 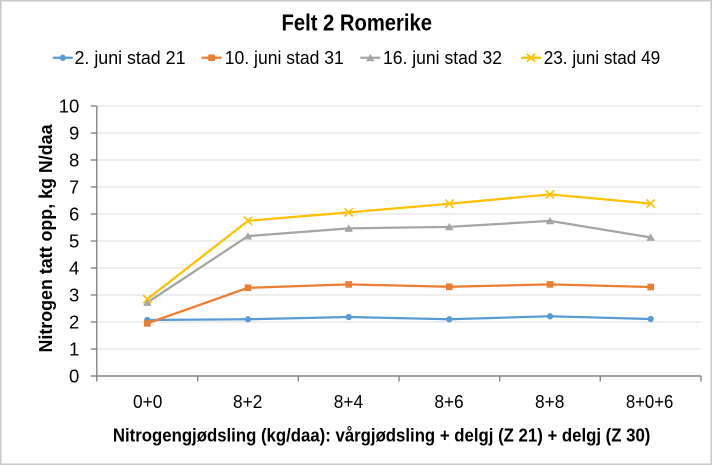 What do you see at coordinates (549, 401) in the screenshot?
I see `svg-text: 8+8` at bounding box center [549, 401].